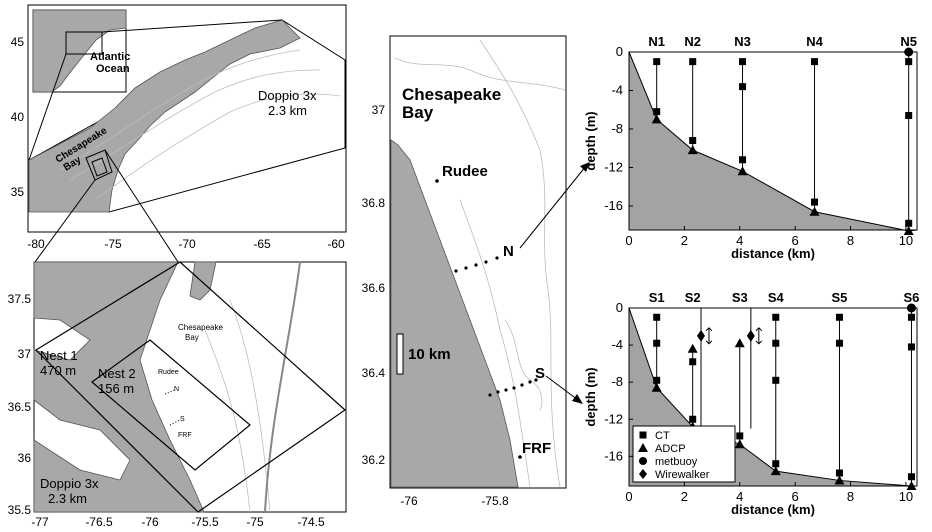 This screenshot has width=932, height=532. What do you see at coordinates (25, 458) in the screenshot?
I see `nest-y-tick-3: 36` at bounding box center [25, 458].